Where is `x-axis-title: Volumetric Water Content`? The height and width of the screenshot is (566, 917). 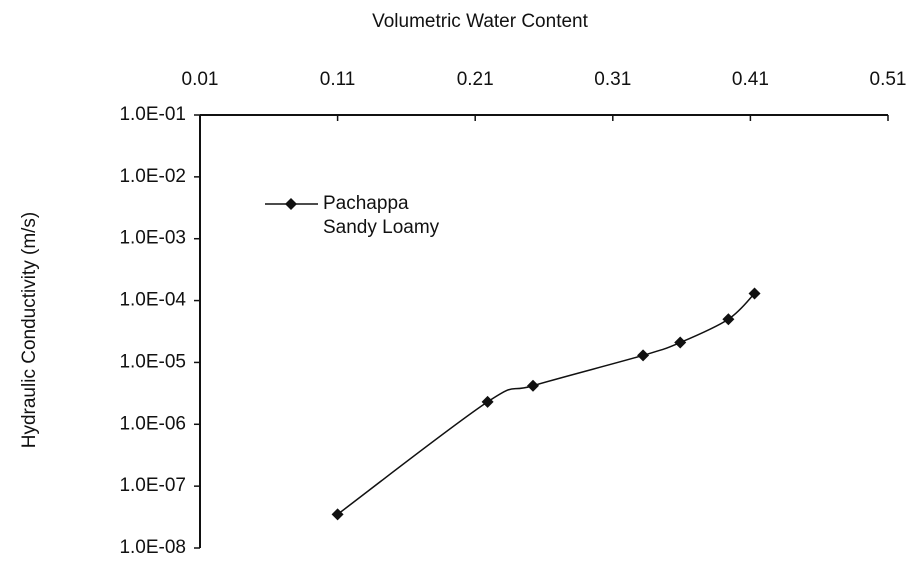 x-axis-title: Volumetric Water Content is located at coordinates (480, 21).